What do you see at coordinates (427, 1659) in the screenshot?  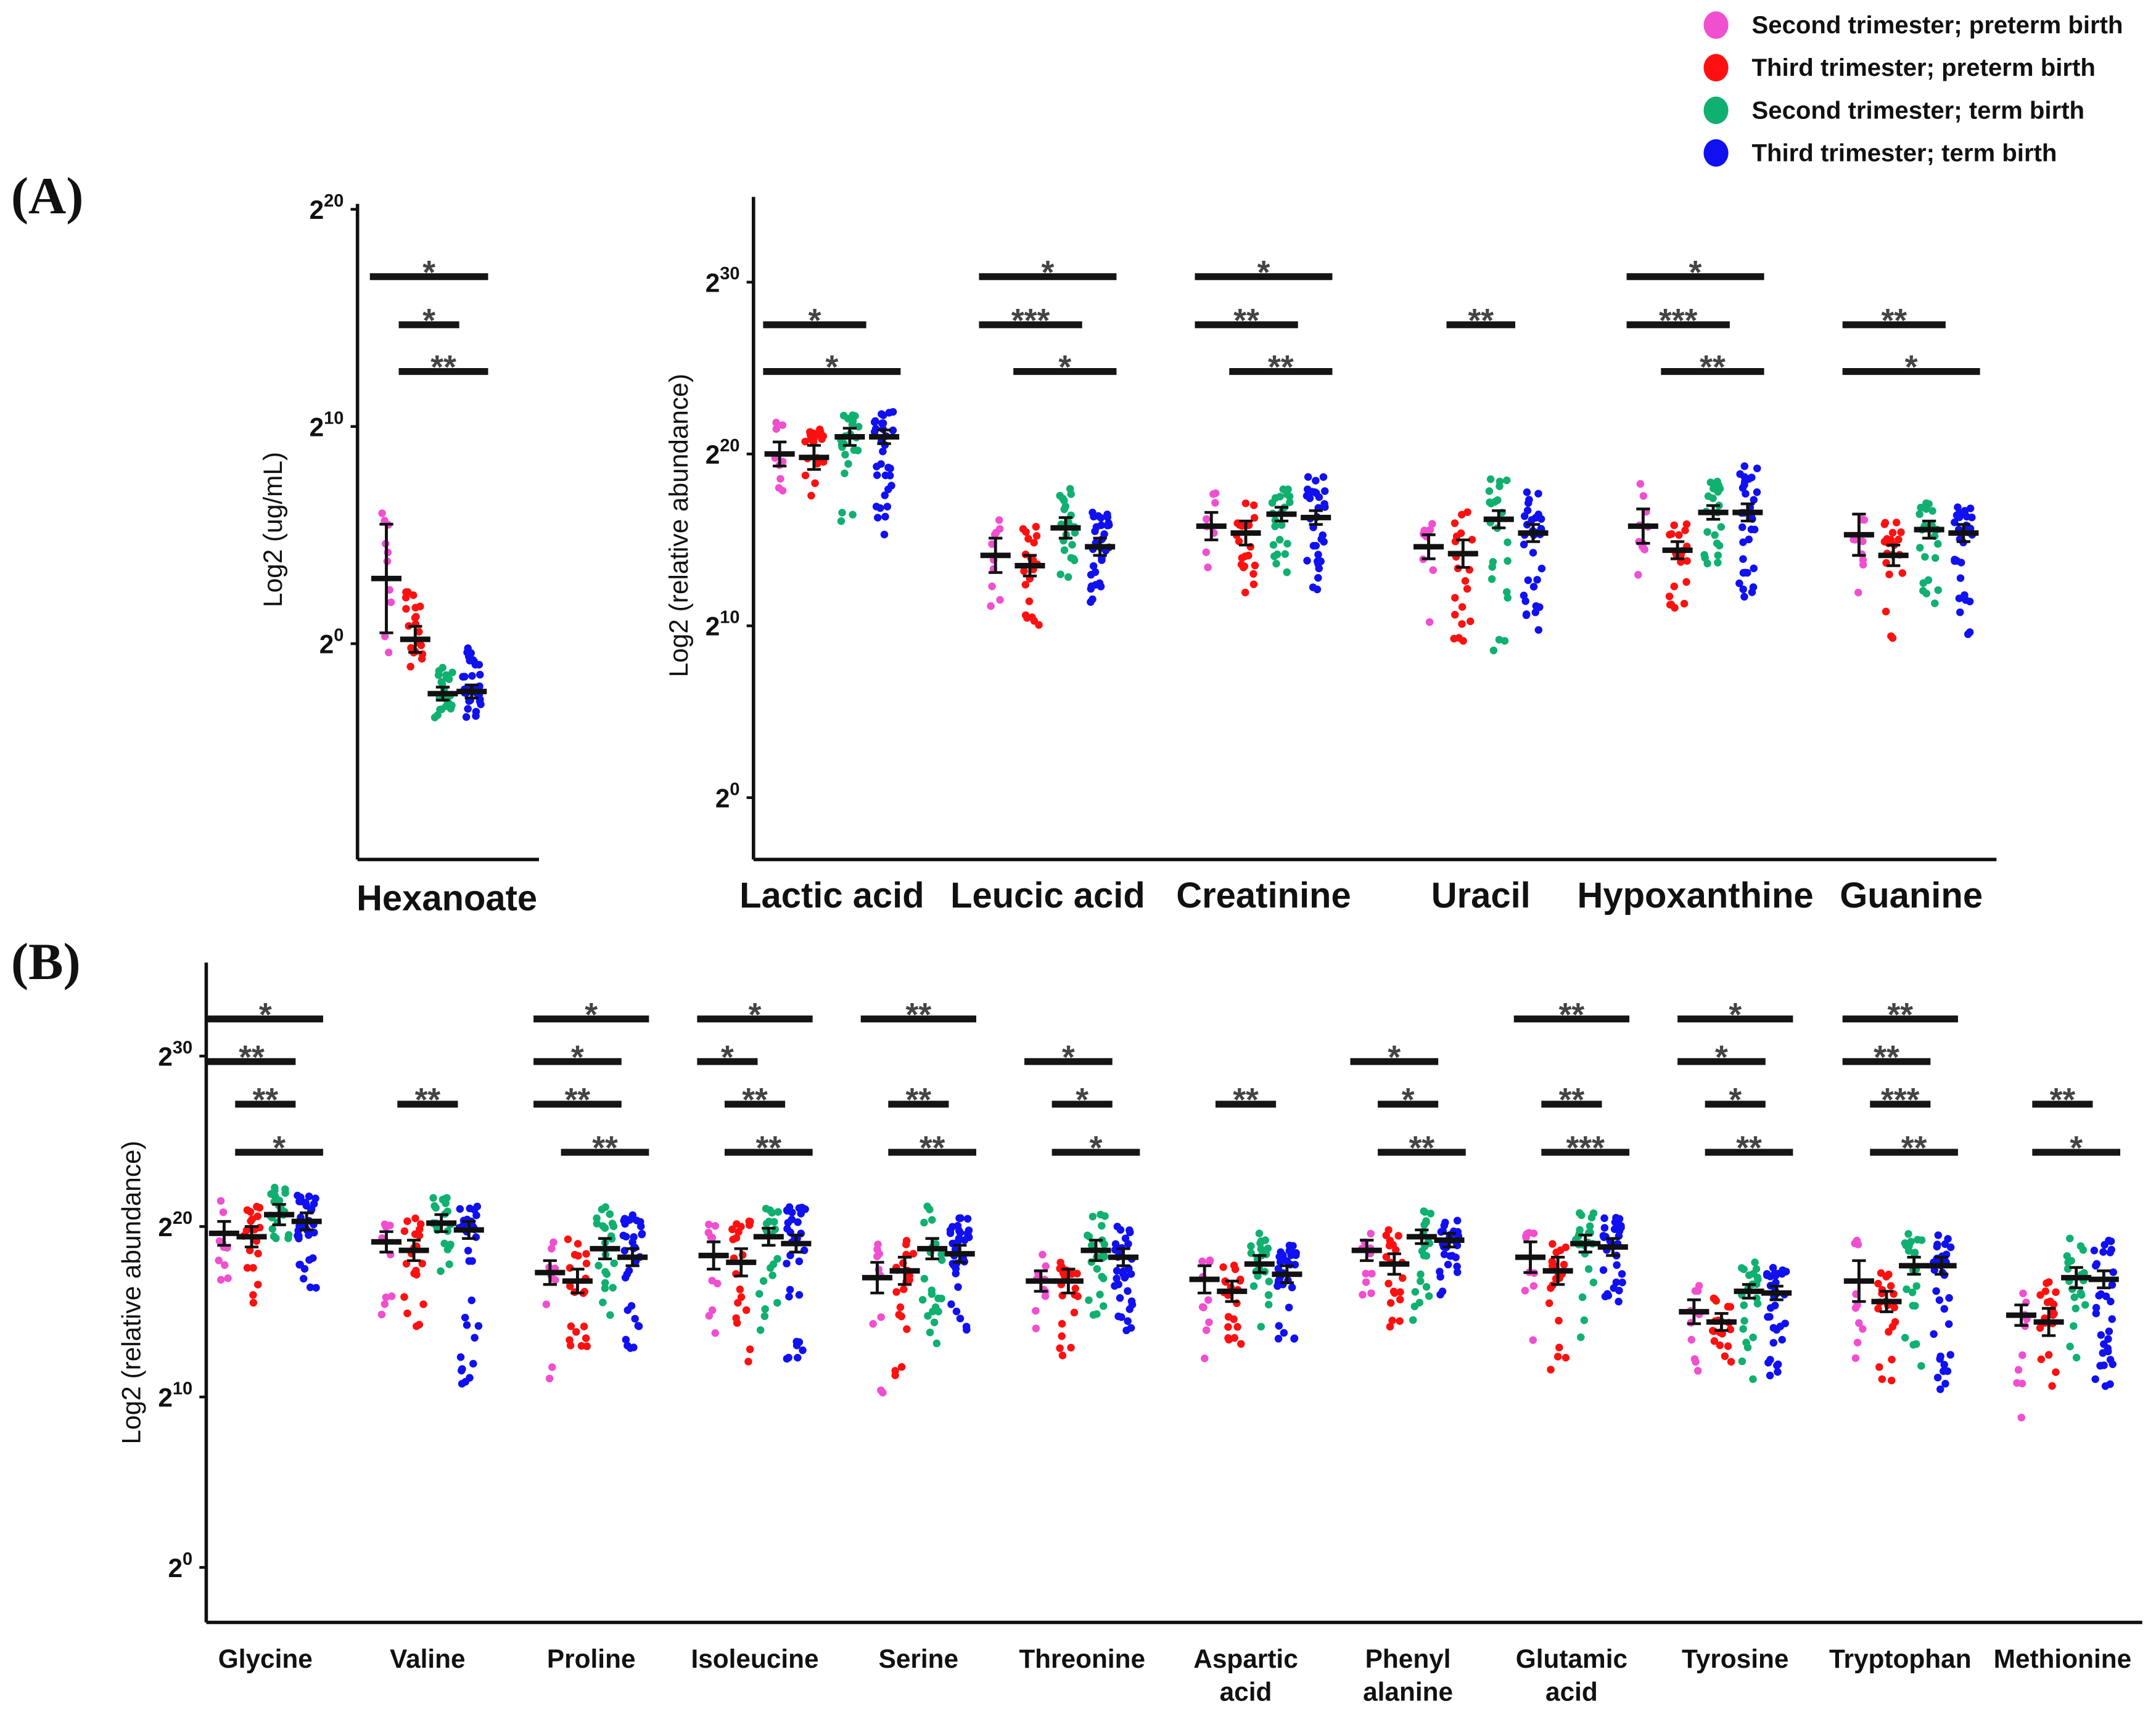 I see `x-category-label: Valine` at bounding box center [427, 1659].